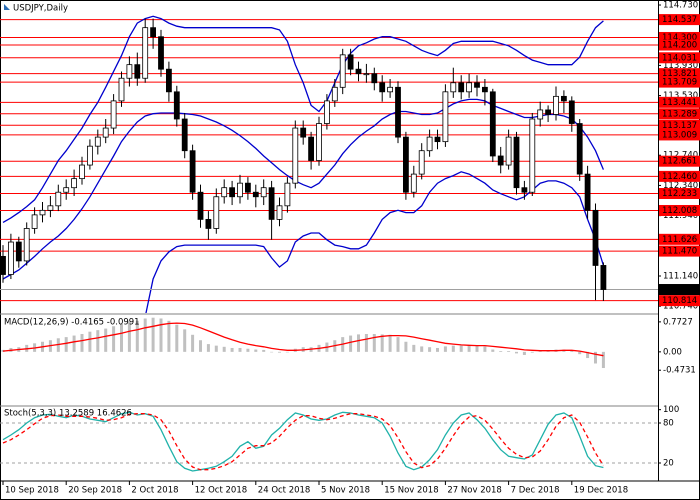  I want to click on x-tick-label: 19 Dec 2018, so click(601, 491).